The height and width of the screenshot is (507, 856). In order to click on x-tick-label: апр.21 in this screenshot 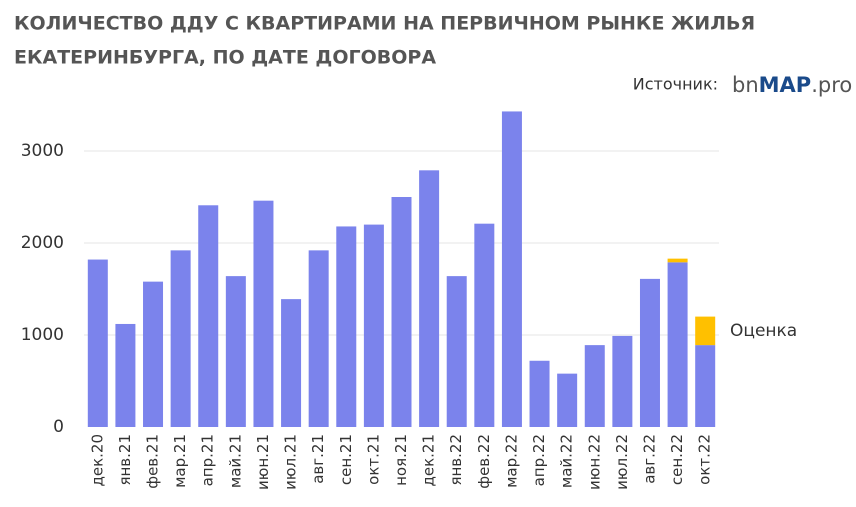, I will do `click(208, 460)`.